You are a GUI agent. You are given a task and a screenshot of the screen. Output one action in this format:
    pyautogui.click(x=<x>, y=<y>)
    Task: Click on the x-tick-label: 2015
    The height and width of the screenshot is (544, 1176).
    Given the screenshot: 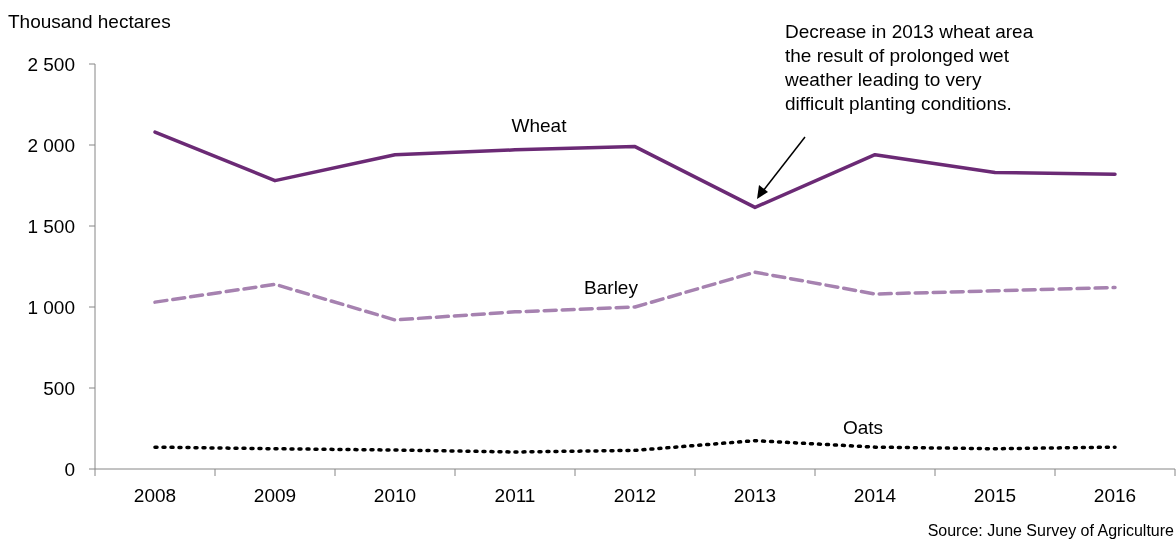 What is the action you would take?
    pyautogui.click(x=995, y=495)
    